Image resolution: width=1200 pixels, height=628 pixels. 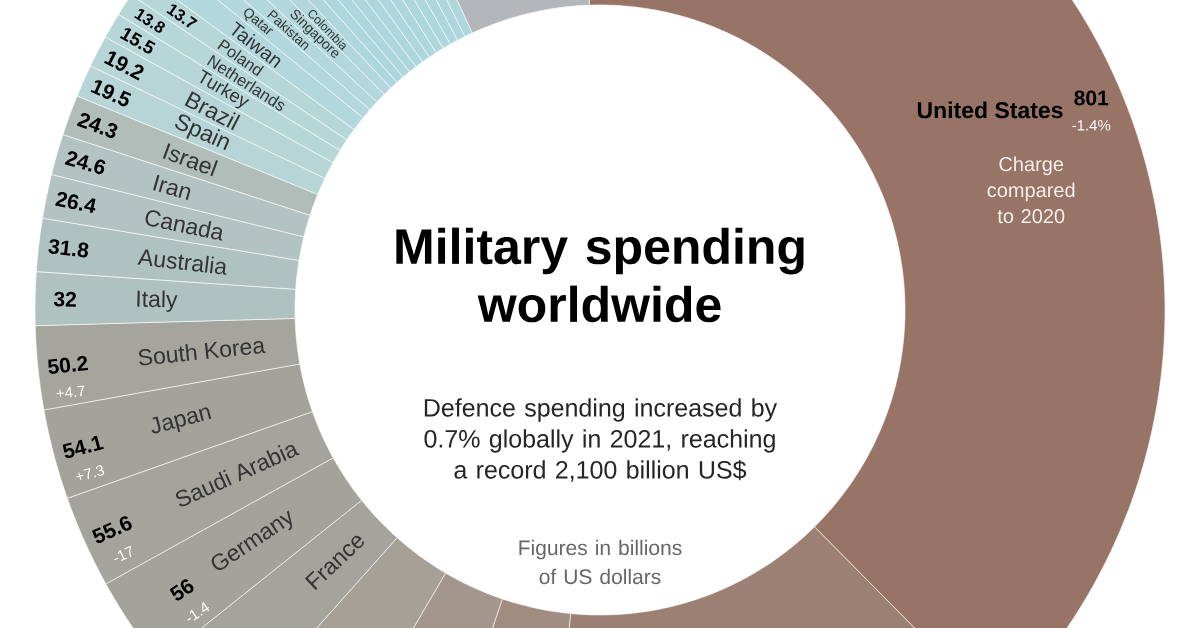 I want to click on slice-label: Canada, so click(x=184, y=225).